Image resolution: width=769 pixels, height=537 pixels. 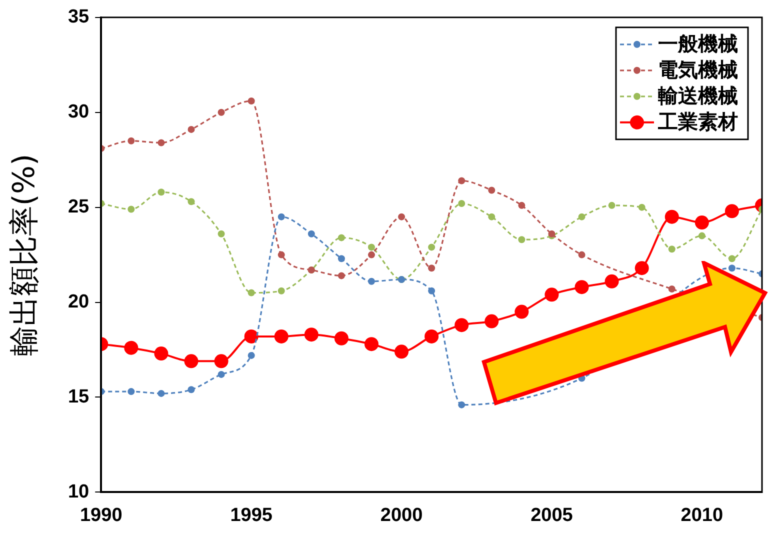 What do you see at coordinates (79, 112) in the screenshot?
I see `y-tick-label: 30` at bounding box center [79, 112].